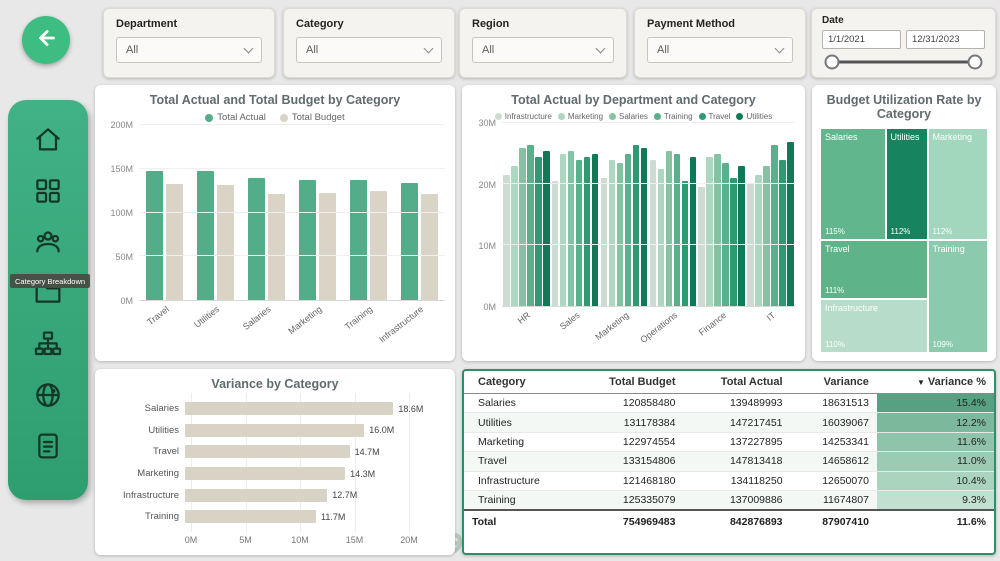  Describe the element at coordinates (275, 117) in the screenshot. I see `chart-legend: Total Actual Total Budget` at that location.